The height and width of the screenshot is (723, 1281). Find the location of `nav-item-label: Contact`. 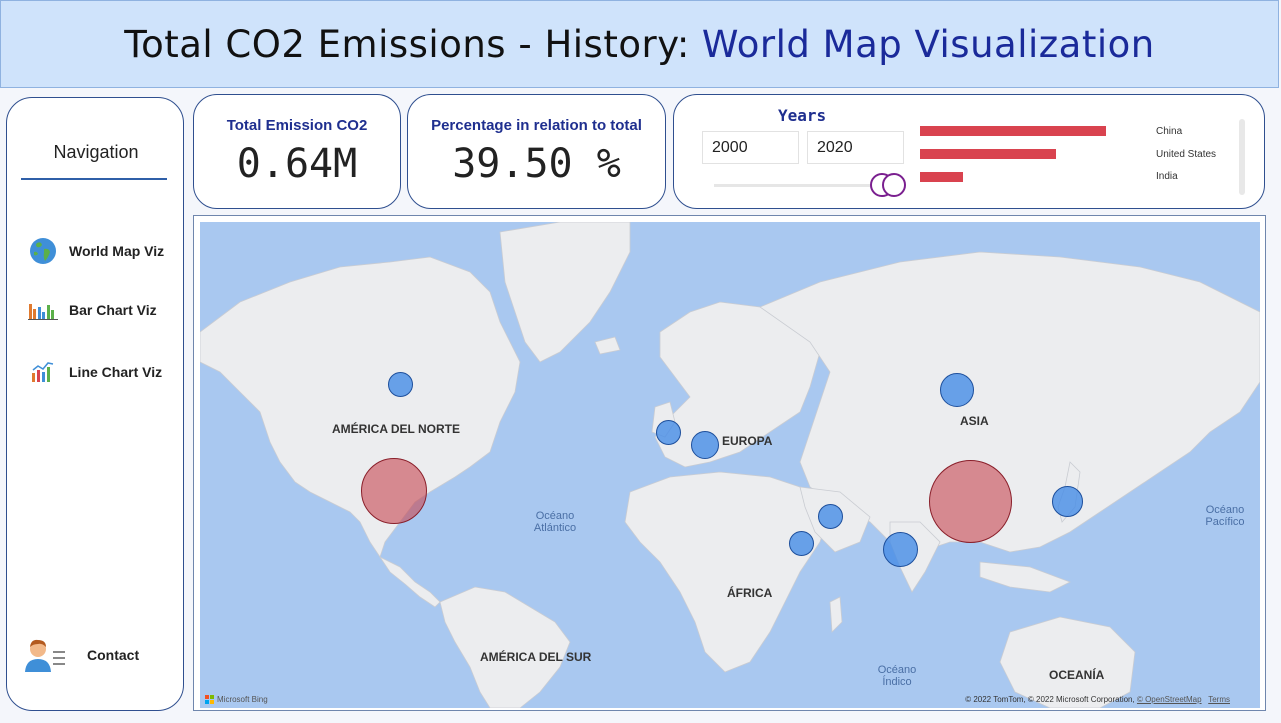

nav-item-label: Contact is located at coordinates (113, 655).